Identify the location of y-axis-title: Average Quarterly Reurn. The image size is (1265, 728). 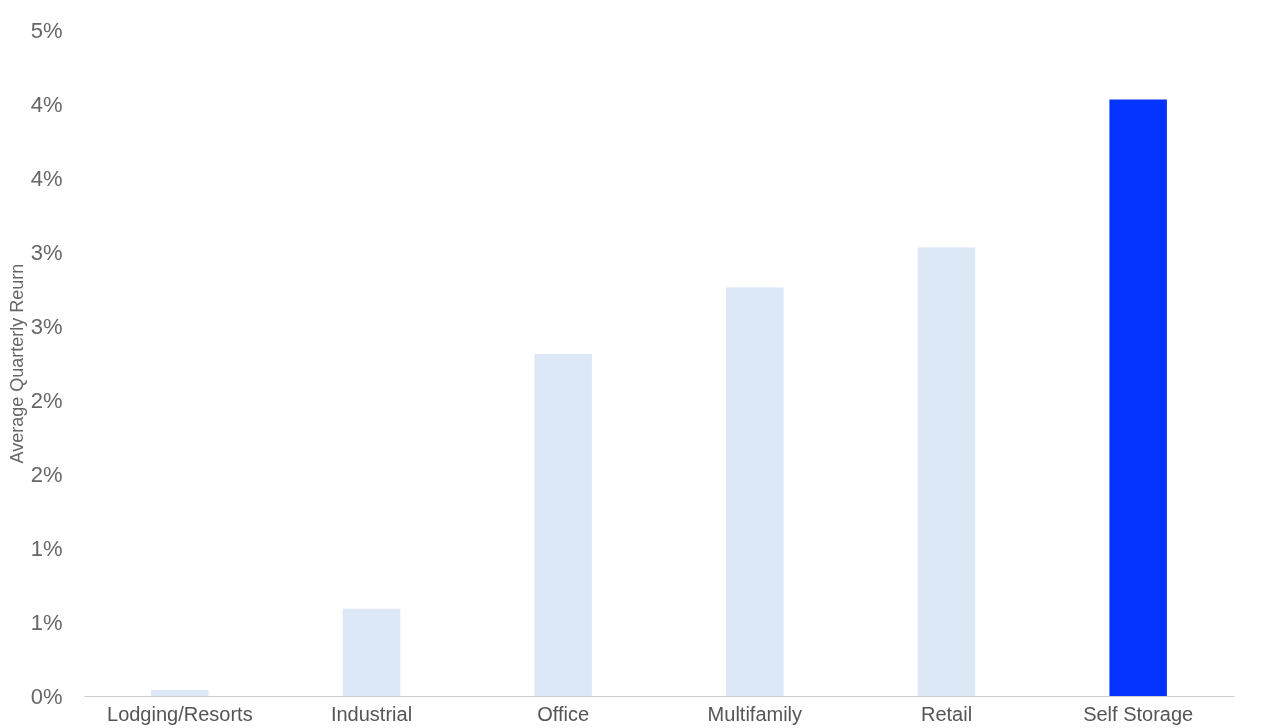
(16, 363).